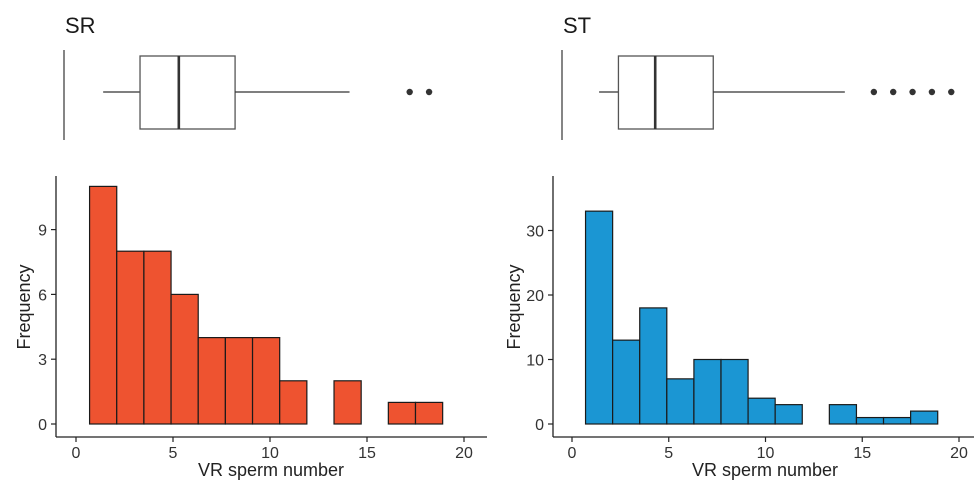  I want to click on boxplot-box-sr, so click(187, 92).